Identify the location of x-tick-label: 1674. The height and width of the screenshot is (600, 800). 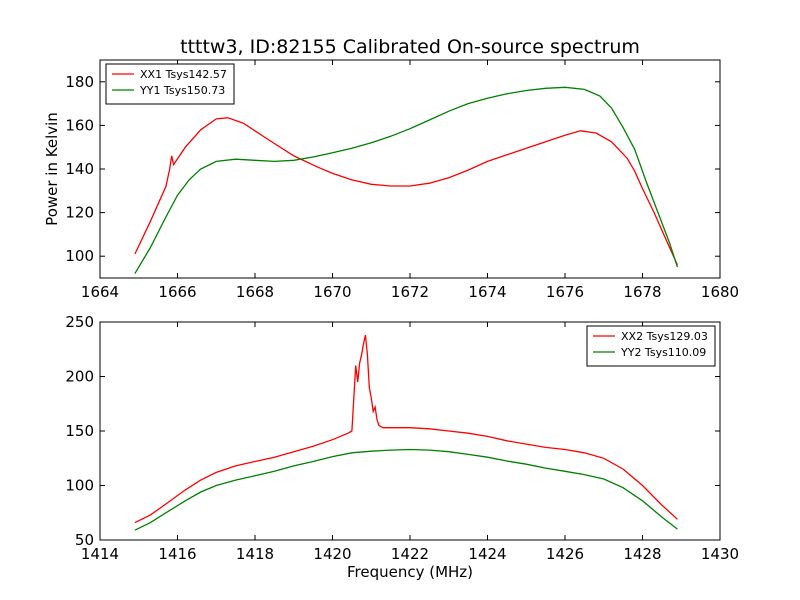
(487, 292).